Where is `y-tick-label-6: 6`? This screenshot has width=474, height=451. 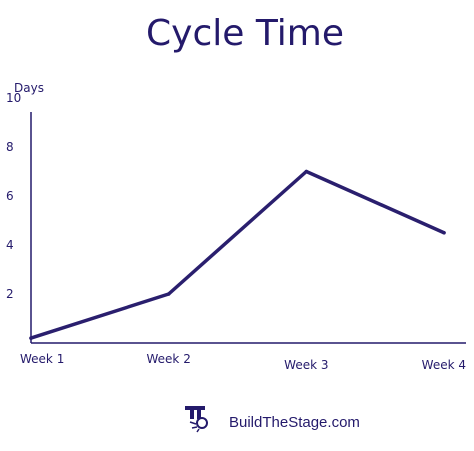
y-tick-label-6: 6 is located at coordinates (10, 196).